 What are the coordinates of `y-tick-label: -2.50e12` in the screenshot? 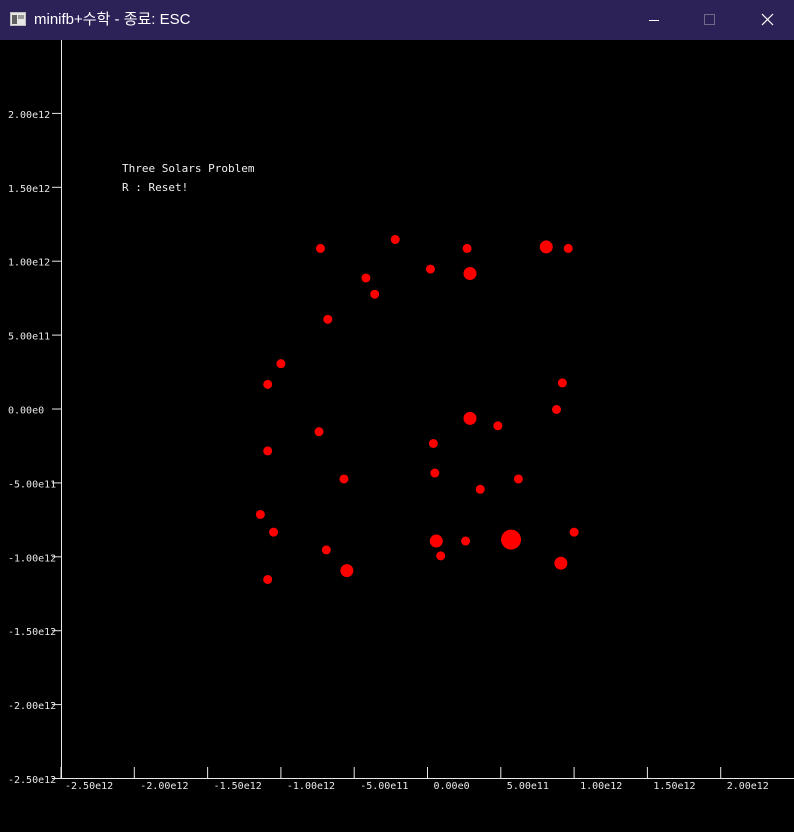 It's located at (32, 780).